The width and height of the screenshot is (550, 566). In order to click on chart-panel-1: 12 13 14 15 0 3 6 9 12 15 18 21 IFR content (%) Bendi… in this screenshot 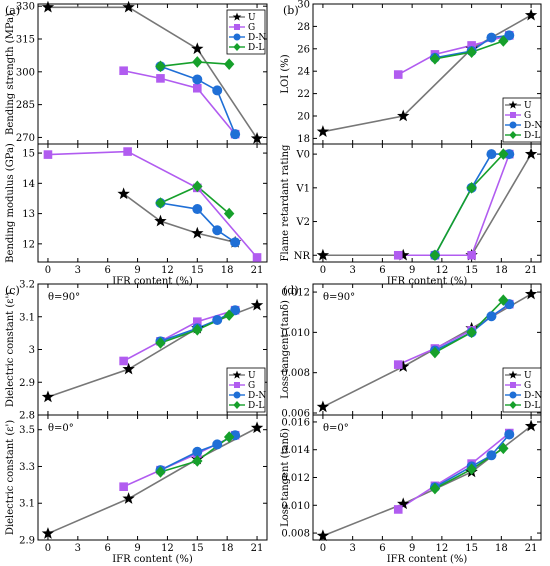, I will do `click(136, 215)`.